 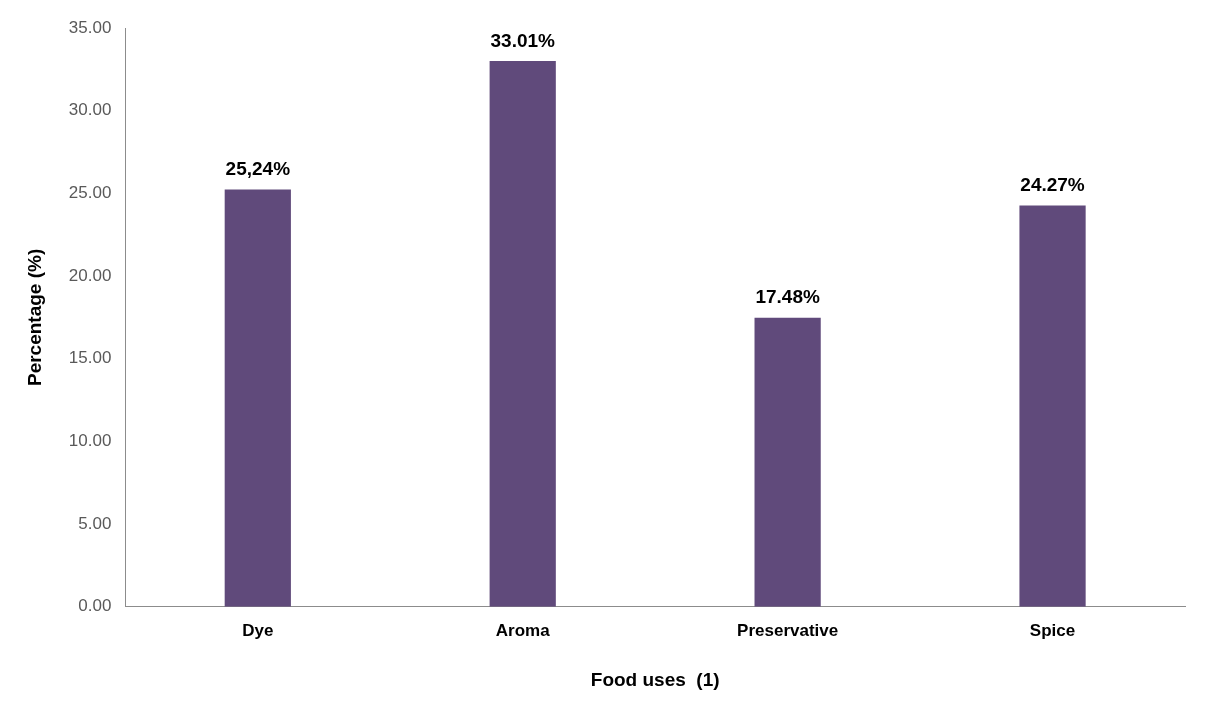 I want to click on x-tick-label: Preservative, so click(x=788, y=630).